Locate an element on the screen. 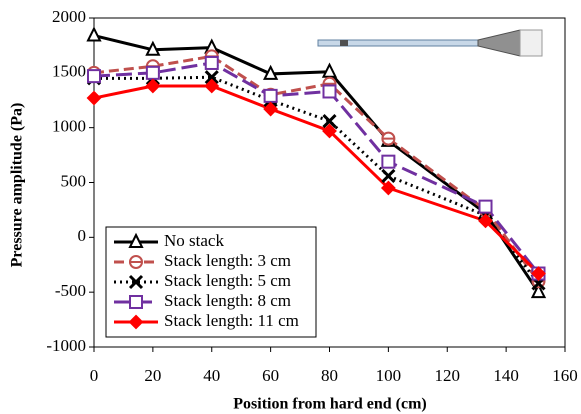 This screenshot has height=414, width=581. tube-inset is located at coordinates (430, 43).